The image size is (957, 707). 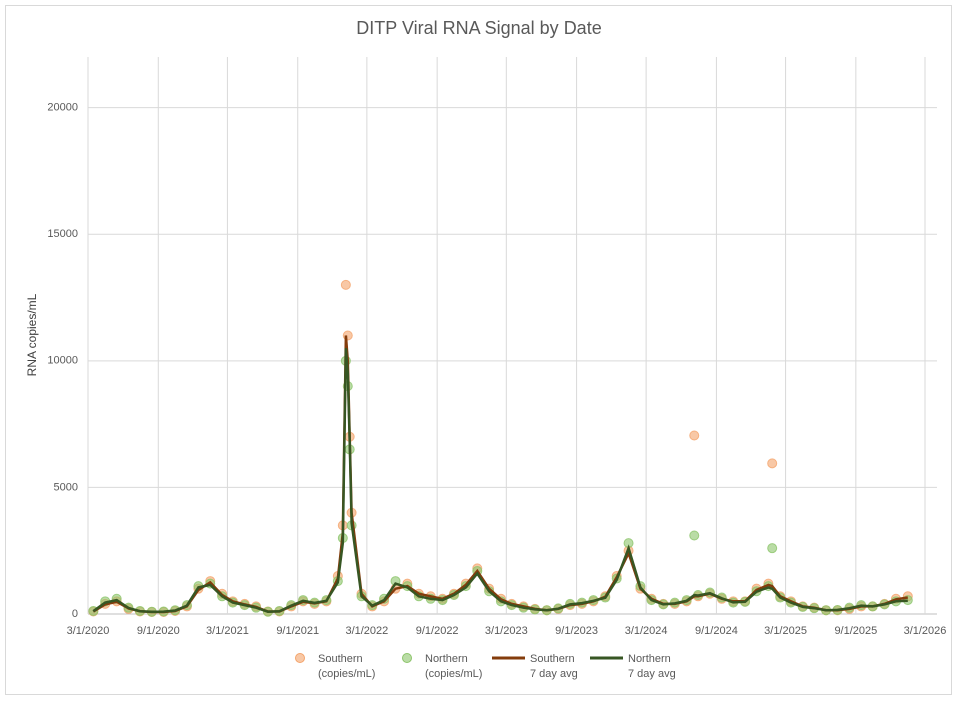 I want to click on y-tick-label: 15000, so click(x=62, y=234).